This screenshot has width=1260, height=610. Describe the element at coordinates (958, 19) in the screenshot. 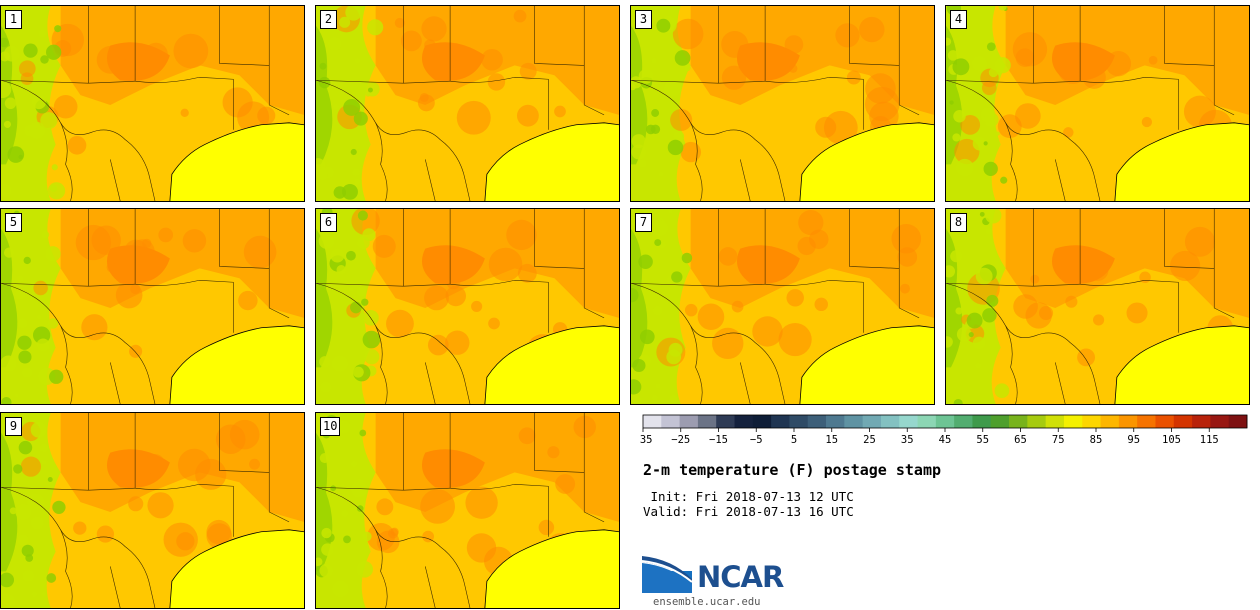

I see `panel-label: 4` at that location.